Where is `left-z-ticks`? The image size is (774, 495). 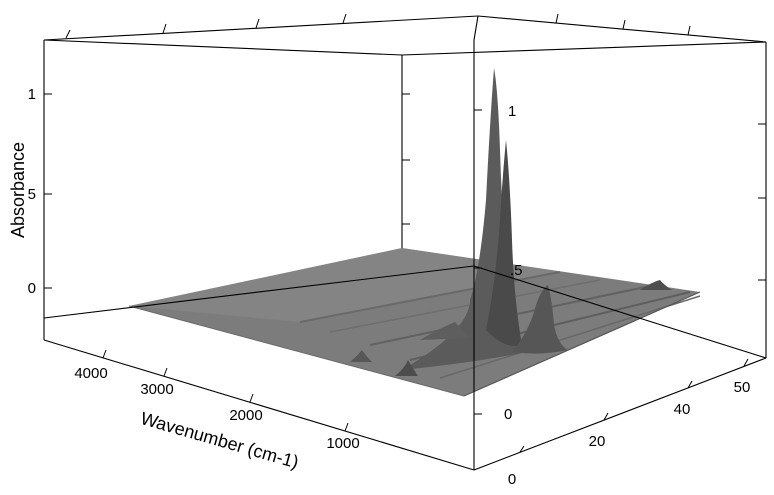 left-z-ticks is located at coordinates (48, 191).